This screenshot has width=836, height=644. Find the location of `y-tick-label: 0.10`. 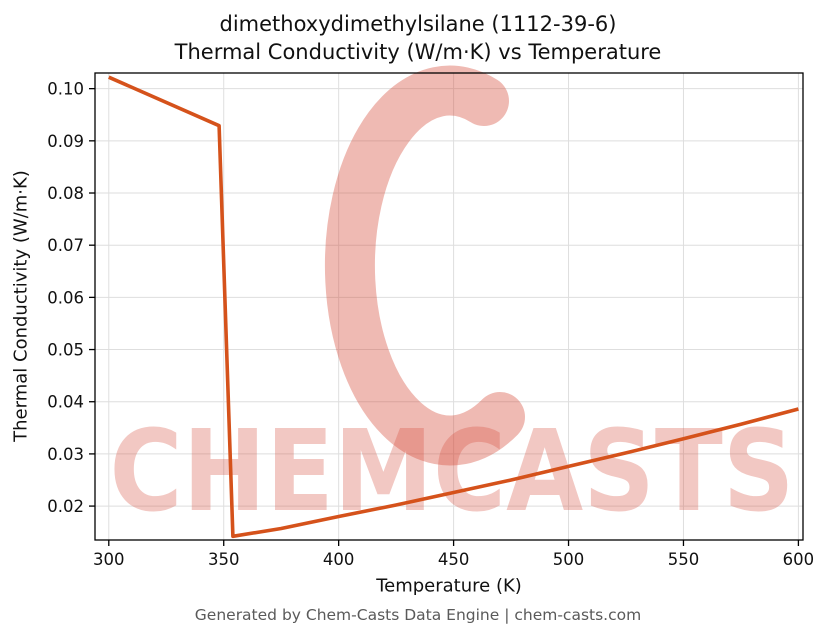

y-tick-label: 0.10 is located at coordinates (65, 89).